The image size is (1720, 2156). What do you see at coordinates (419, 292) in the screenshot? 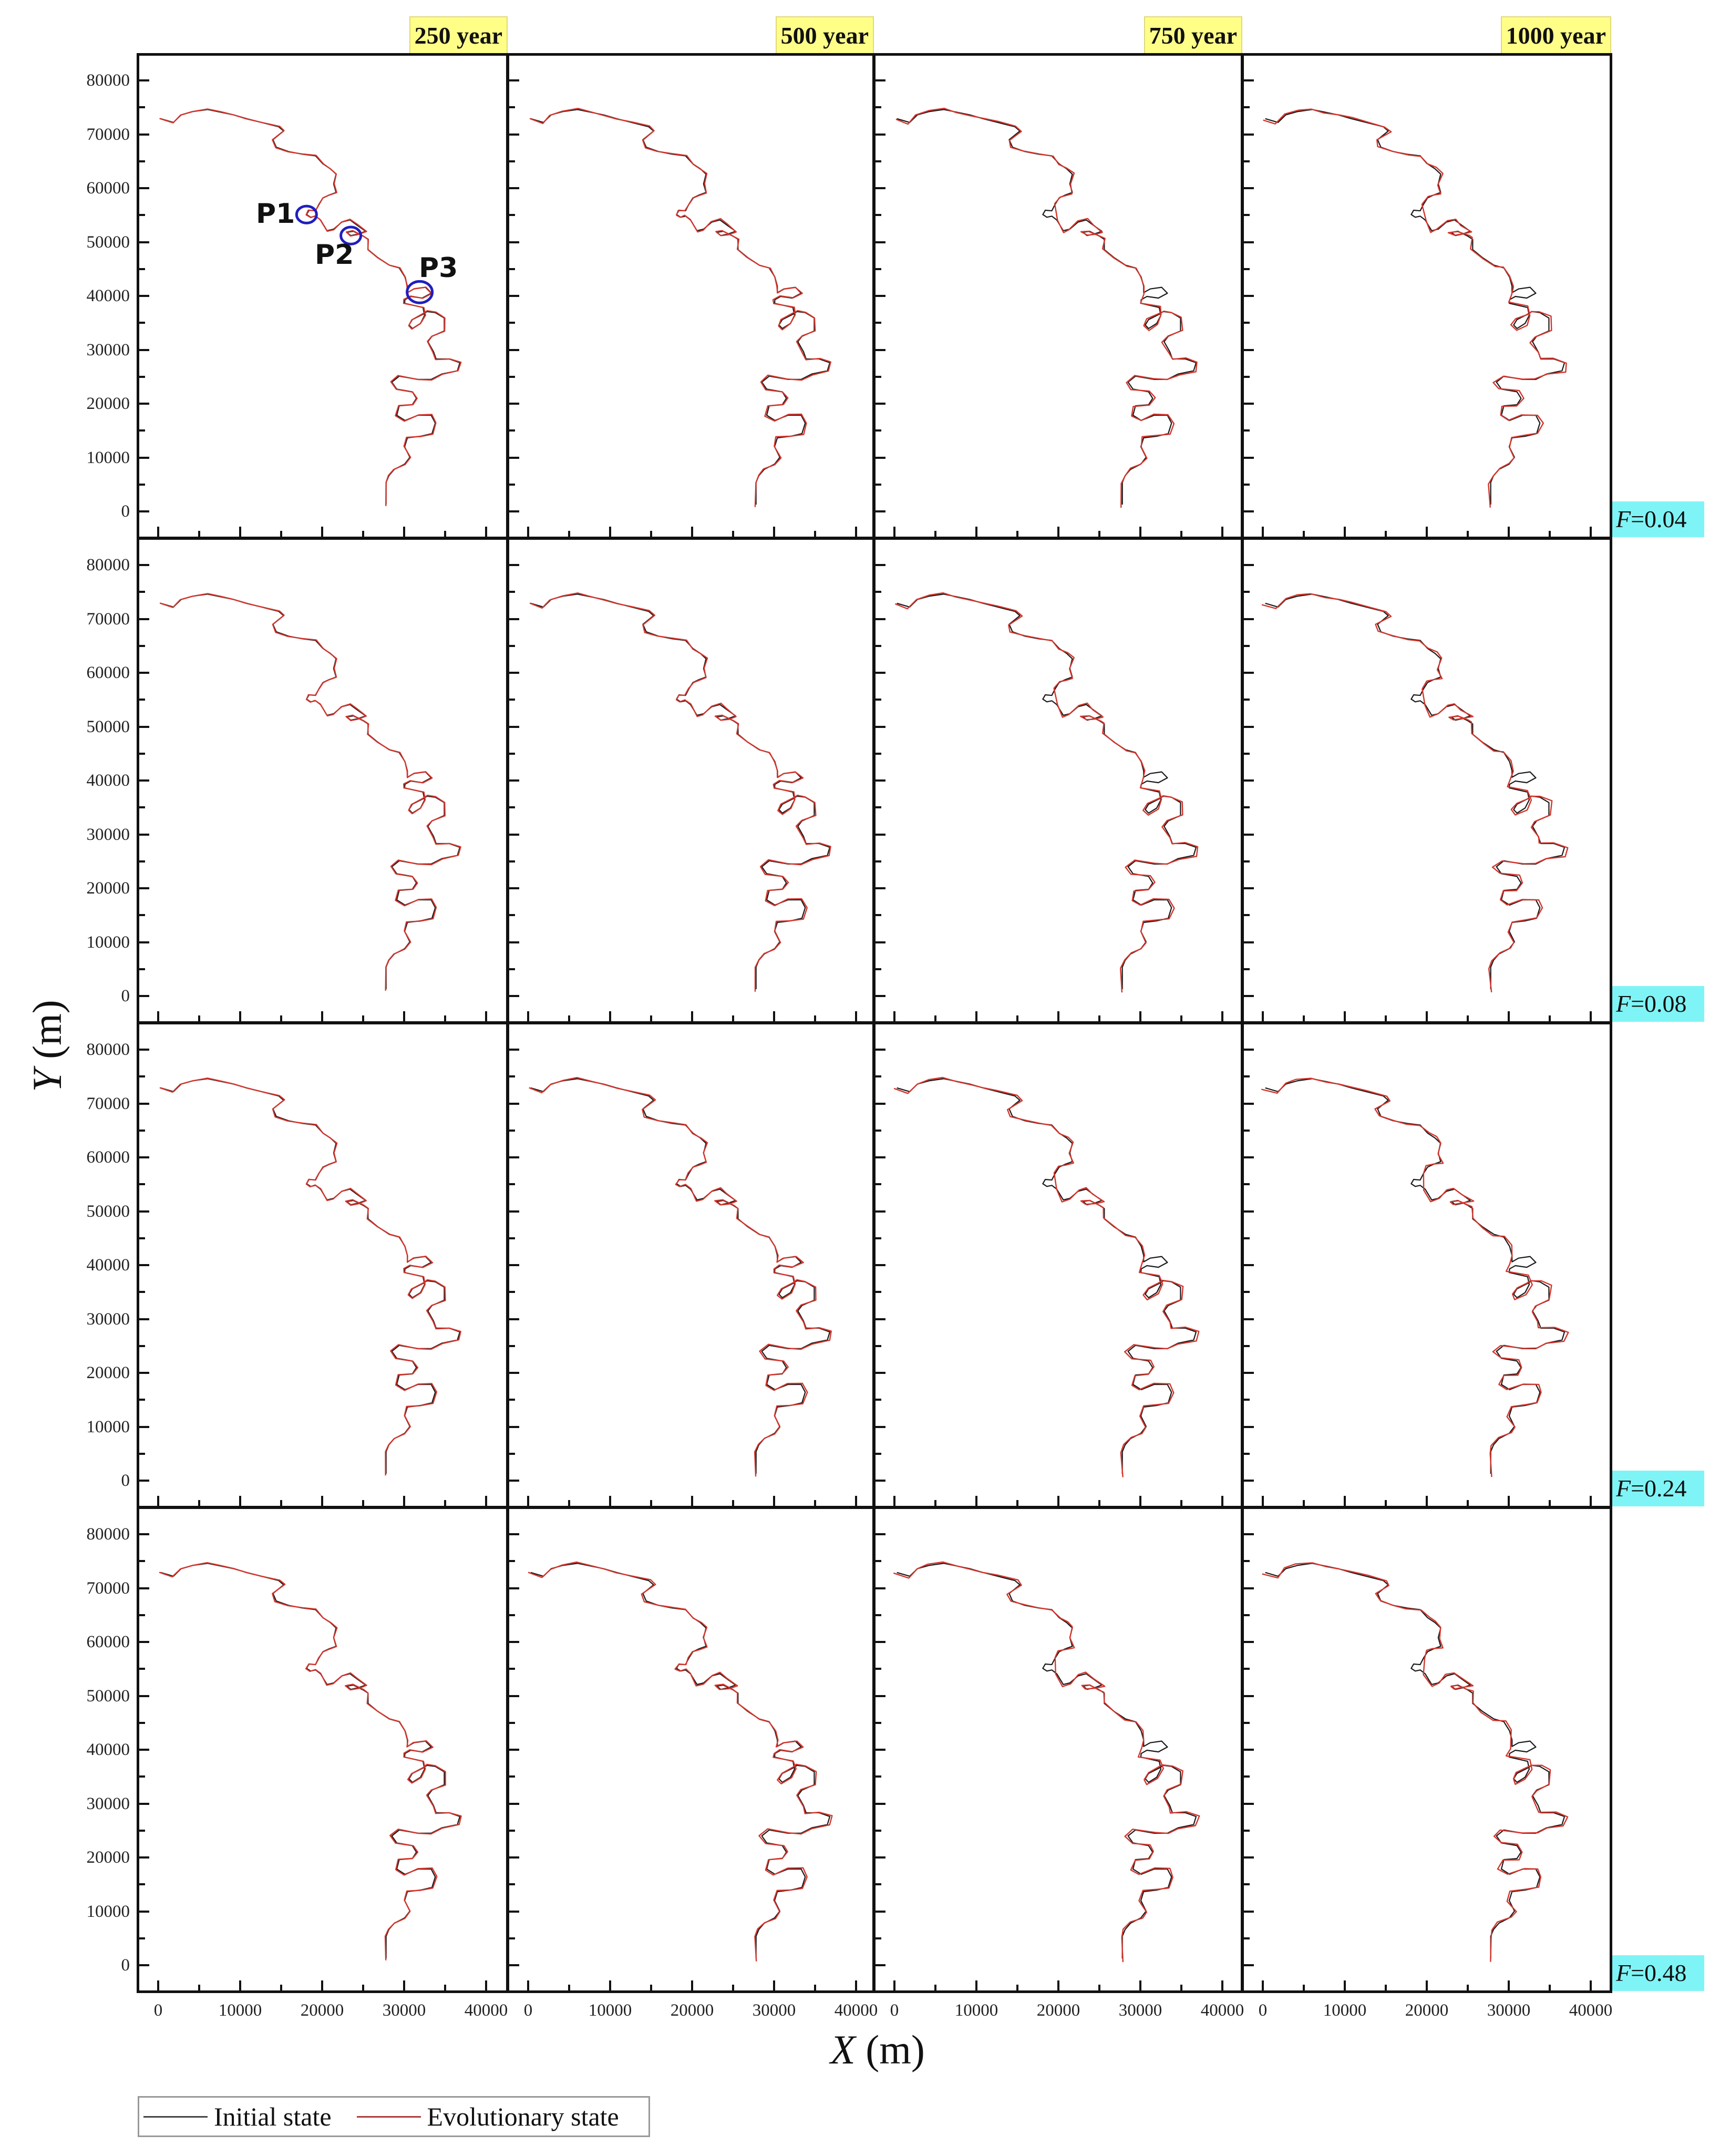
I see `annotation-circle-p3` at bounding box center [419, 292].